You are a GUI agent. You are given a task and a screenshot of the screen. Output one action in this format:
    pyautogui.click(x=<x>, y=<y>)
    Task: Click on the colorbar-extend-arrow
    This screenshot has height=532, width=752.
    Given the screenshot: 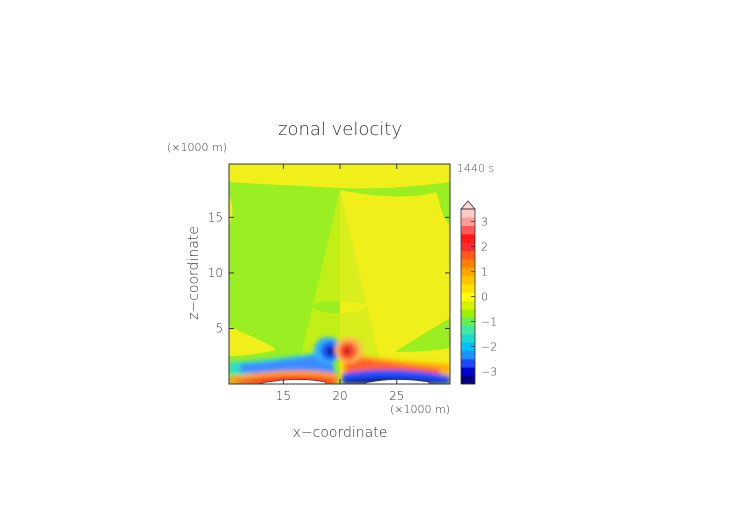 What is the action you would take?
    pyautogui.click(x=468, y=205)
    